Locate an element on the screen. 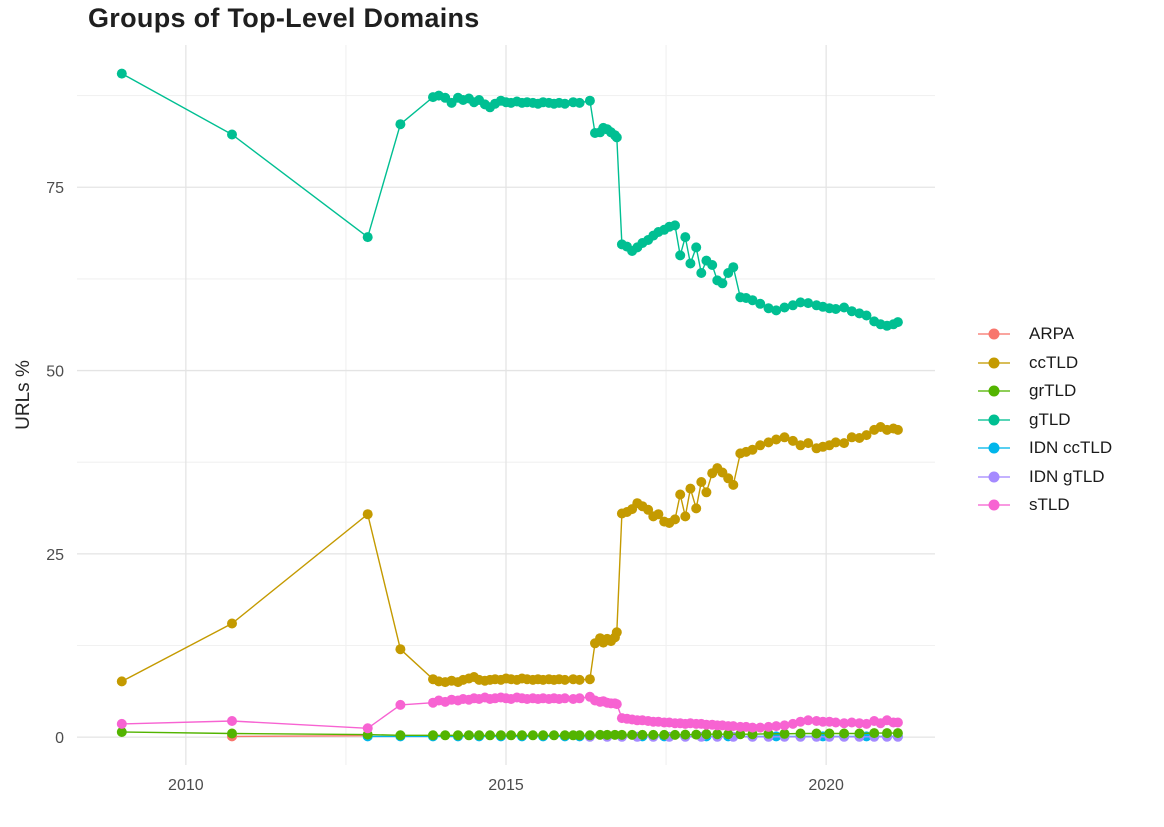  legend-item-idn-cctld: IDN ccTLD is located at coordinates (1045, 448).